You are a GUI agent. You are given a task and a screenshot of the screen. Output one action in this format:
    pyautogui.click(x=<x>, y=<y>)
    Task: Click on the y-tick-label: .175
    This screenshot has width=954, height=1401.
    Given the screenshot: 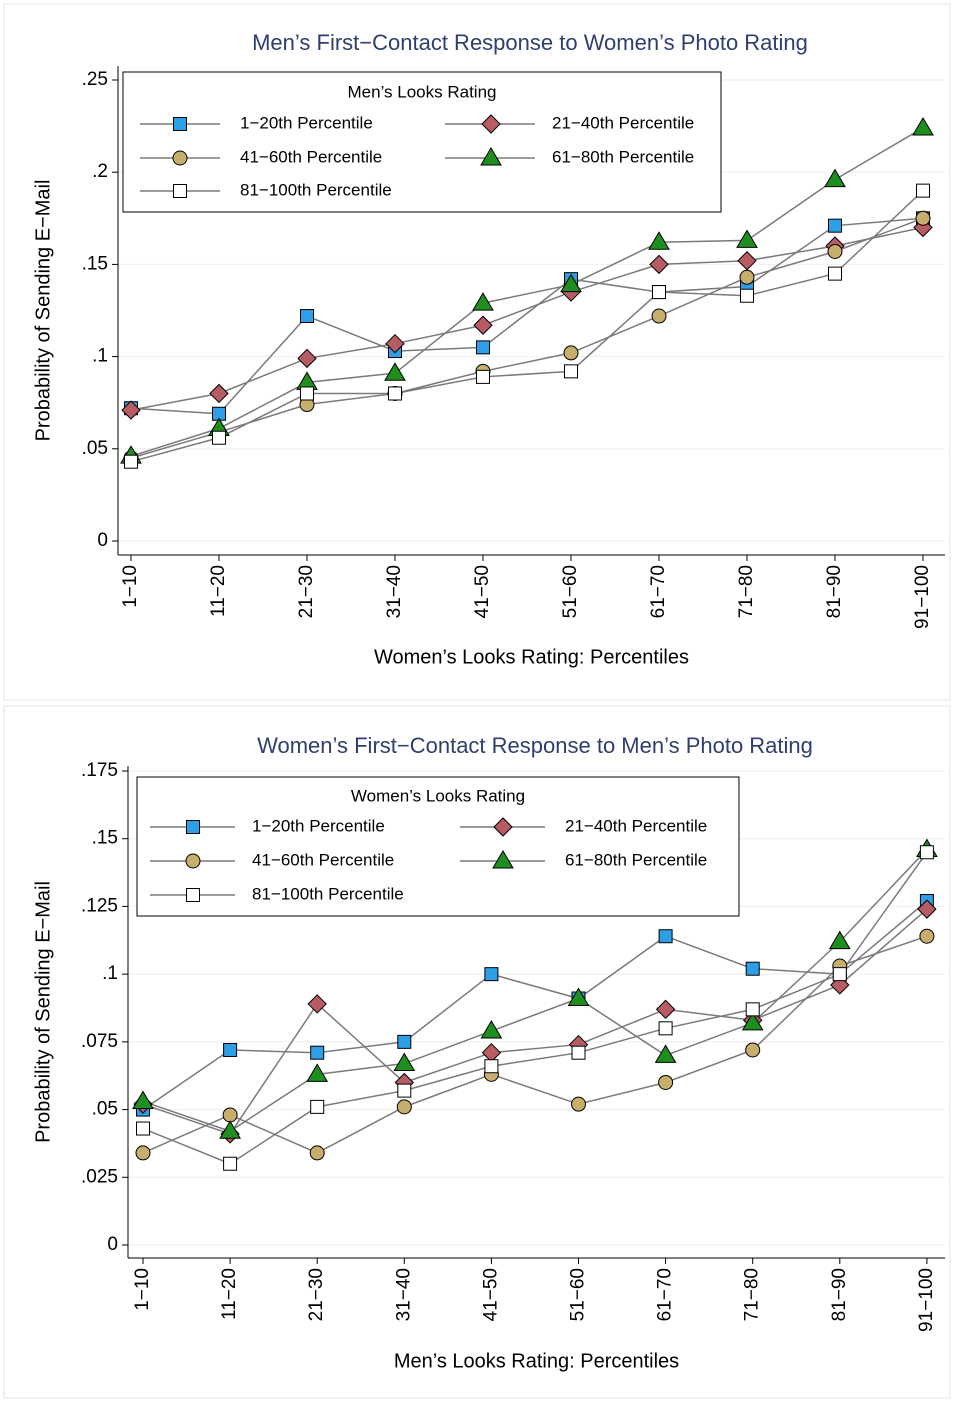 What is the action you would take?
    pyautogui.click(x=99, y=770)
    